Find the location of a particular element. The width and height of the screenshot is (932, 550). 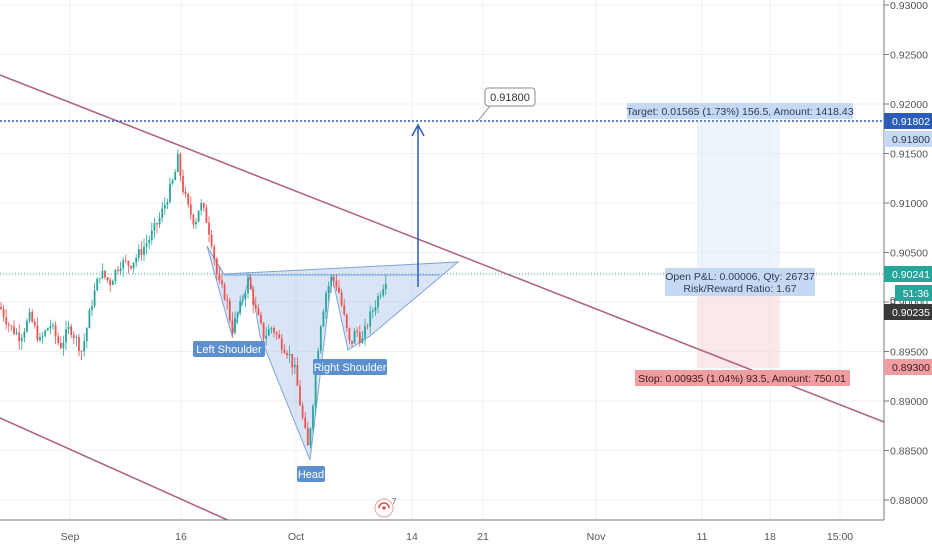

svg-text: 0.91802 is located at coordinates (911, 122).